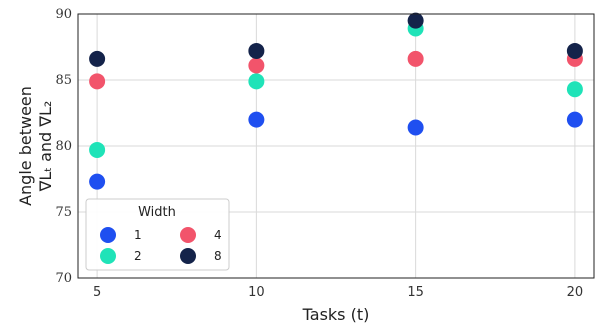 The image size is (602, 326). Describe the element at coordinates (25, 146) in the screenshot. I see `y-axis-title-line1: Angle between` at that location.